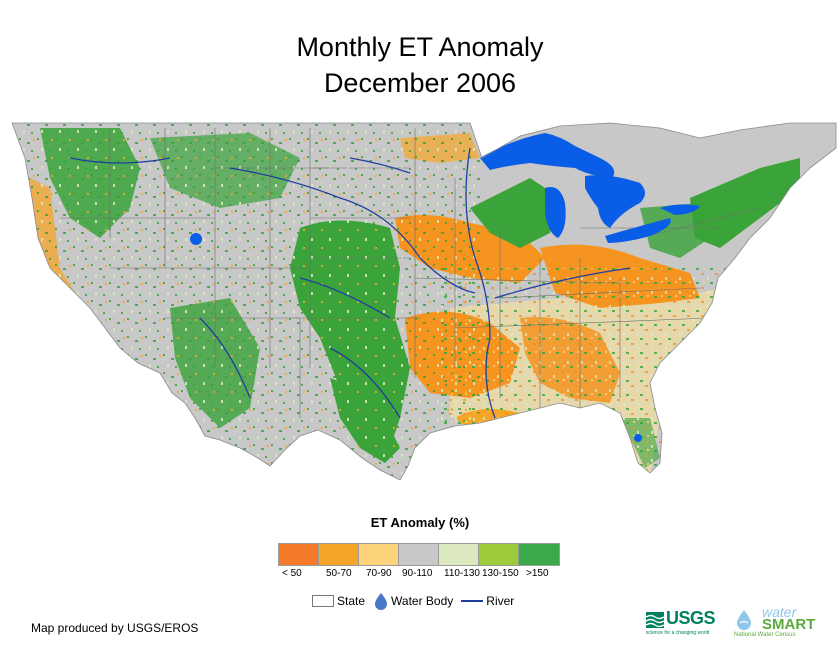  I want to click on key-state-label: State, so click(351, 601).